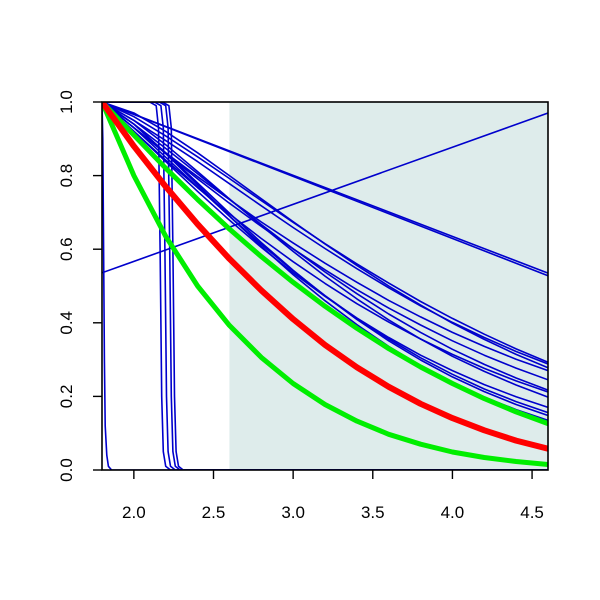  Describe the element at coordinates (214, 512) in the screenshot. I see `x-tick-label: 2.5` at that location.